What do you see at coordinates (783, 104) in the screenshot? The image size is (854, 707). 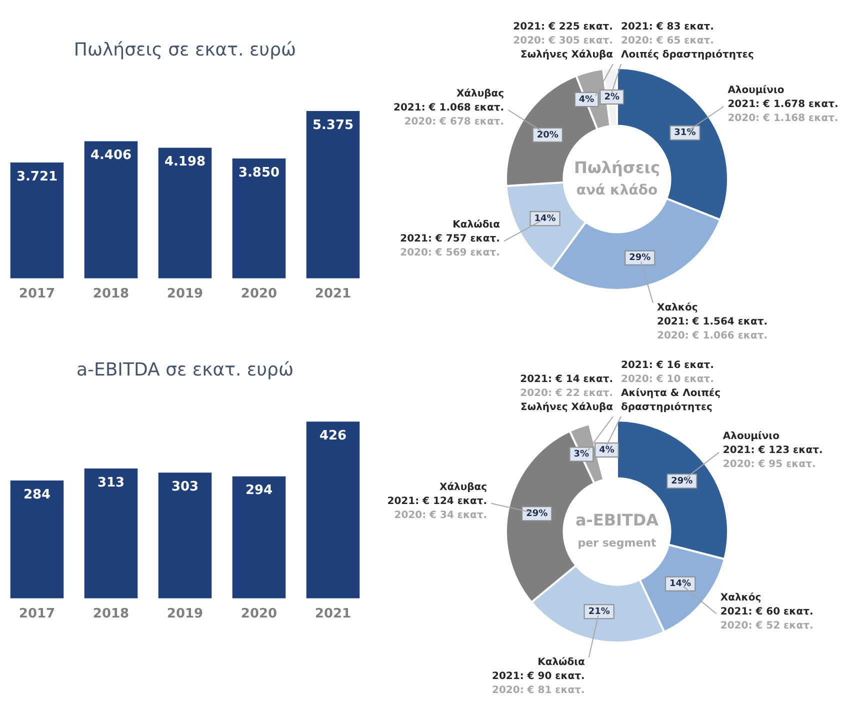 I see `text: 2021: € 1.678 εκατ.` at bounding box center [783, 104].